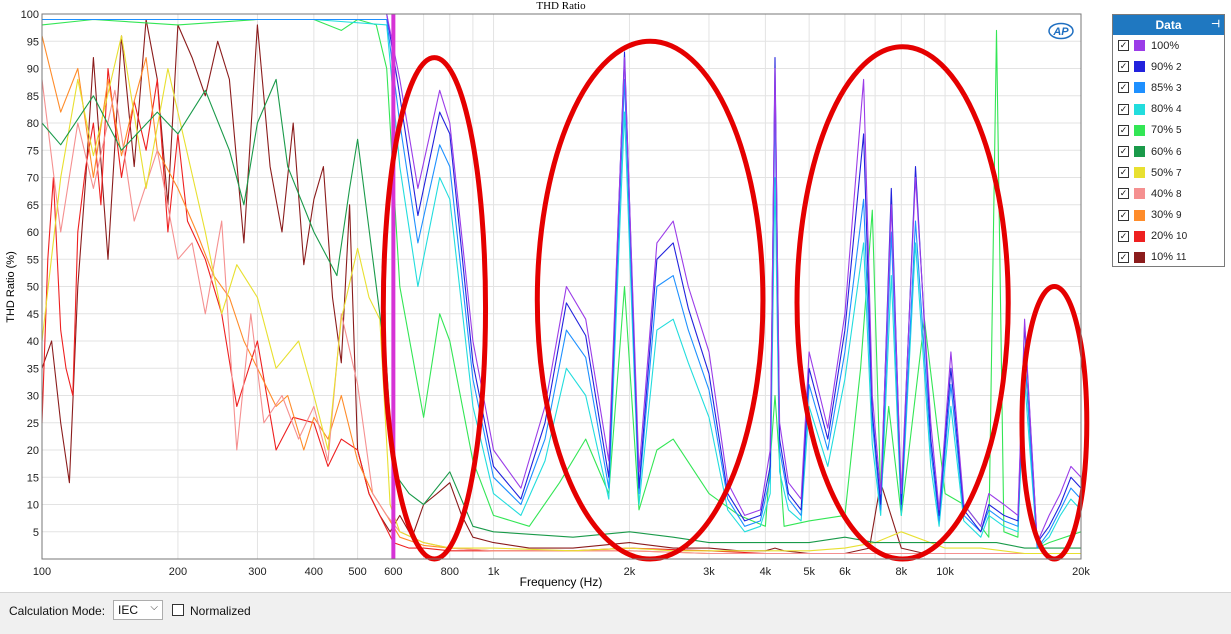 The height and width of the screenshot is (634, 1231). I want to click on x-tick-label: 2k, so click(630, 572).